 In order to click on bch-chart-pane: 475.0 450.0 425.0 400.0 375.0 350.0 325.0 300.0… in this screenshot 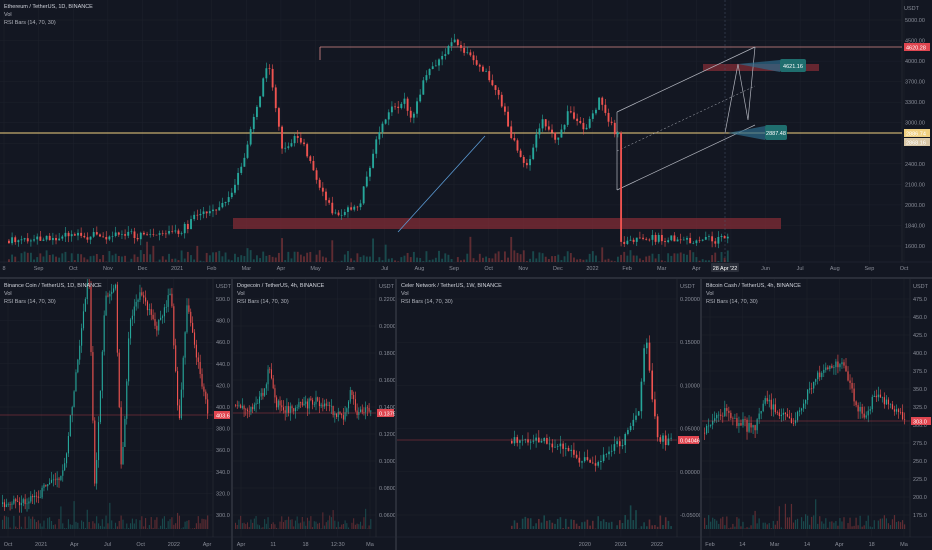, I will do `click(817, 414)`.